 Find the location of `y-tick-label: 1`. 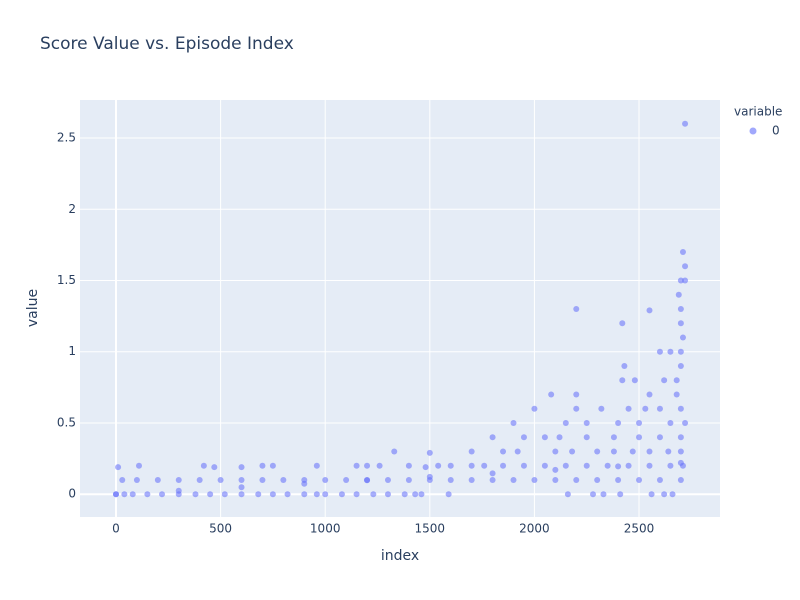

y-tick-label: 1 is located at coordinates (72, 351).